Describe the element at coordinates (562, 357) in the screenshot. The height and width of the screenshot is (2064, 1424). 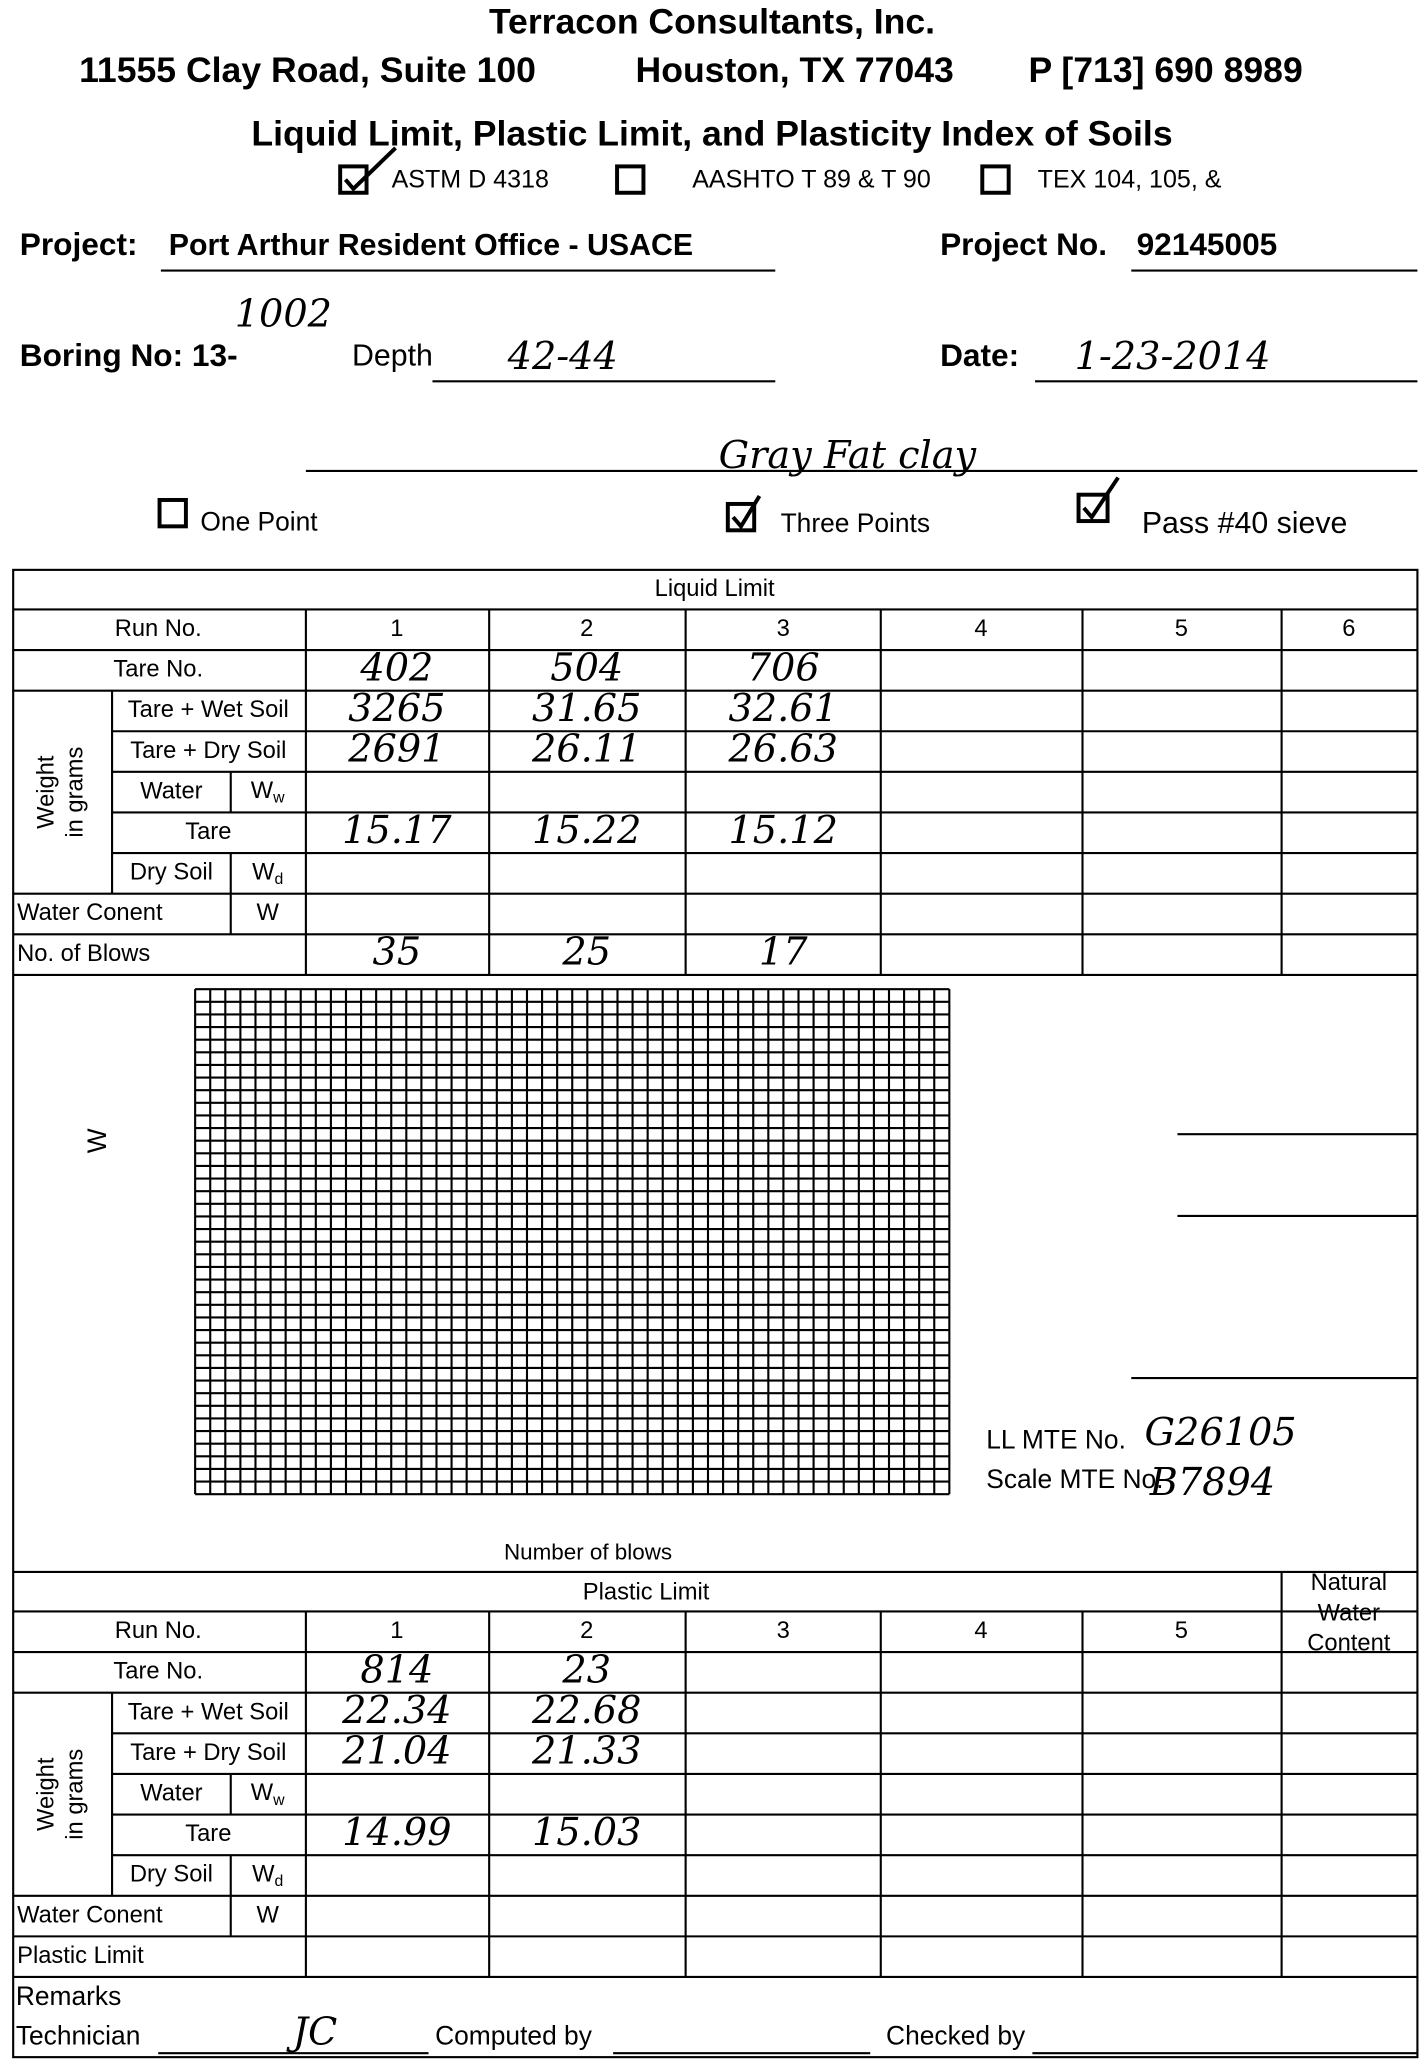
I see `depth: 42-44` at that location.